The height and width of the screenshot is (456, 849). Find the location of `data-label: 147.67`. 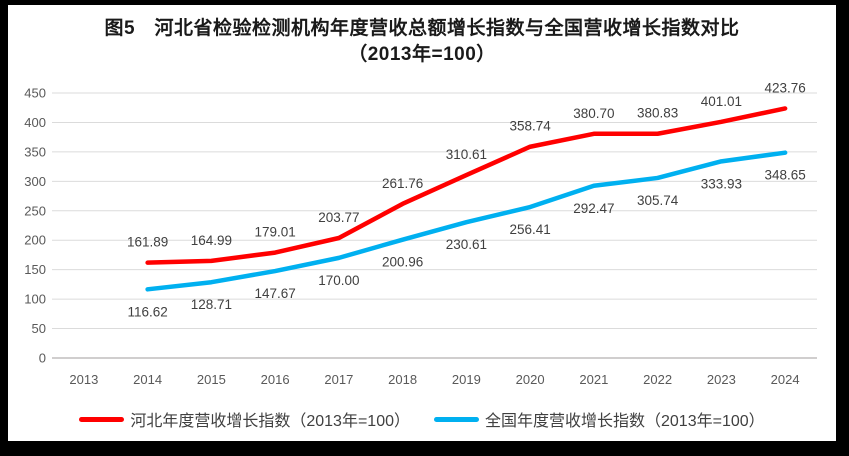

data-label: 147.67 is located at coordinates (274, 293).